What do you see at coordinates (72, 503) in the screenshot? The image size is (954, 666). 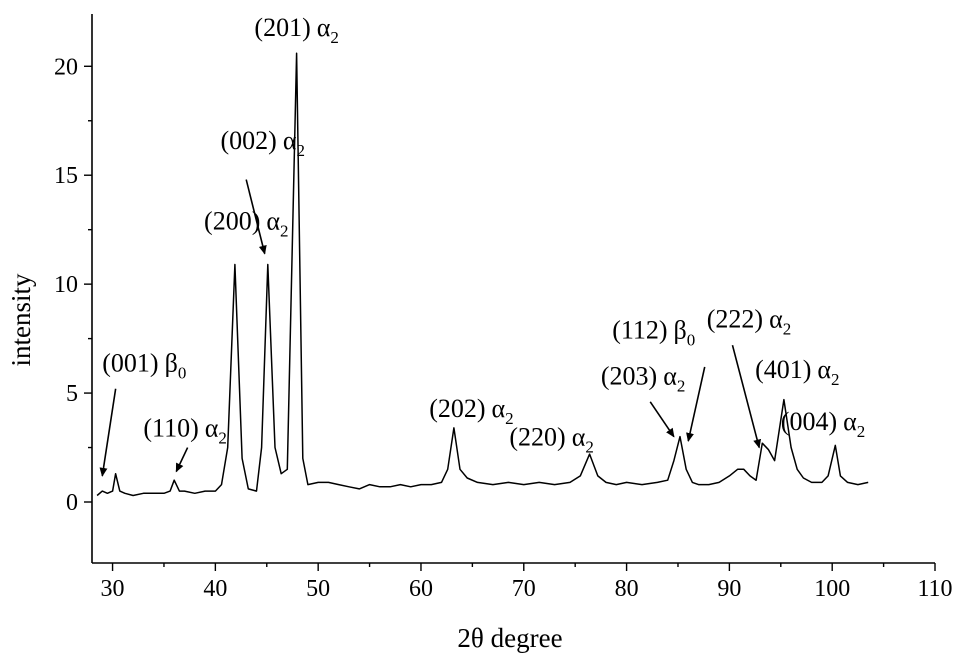 I see `y-tick-label: 0` at bounding box center [72, 503].